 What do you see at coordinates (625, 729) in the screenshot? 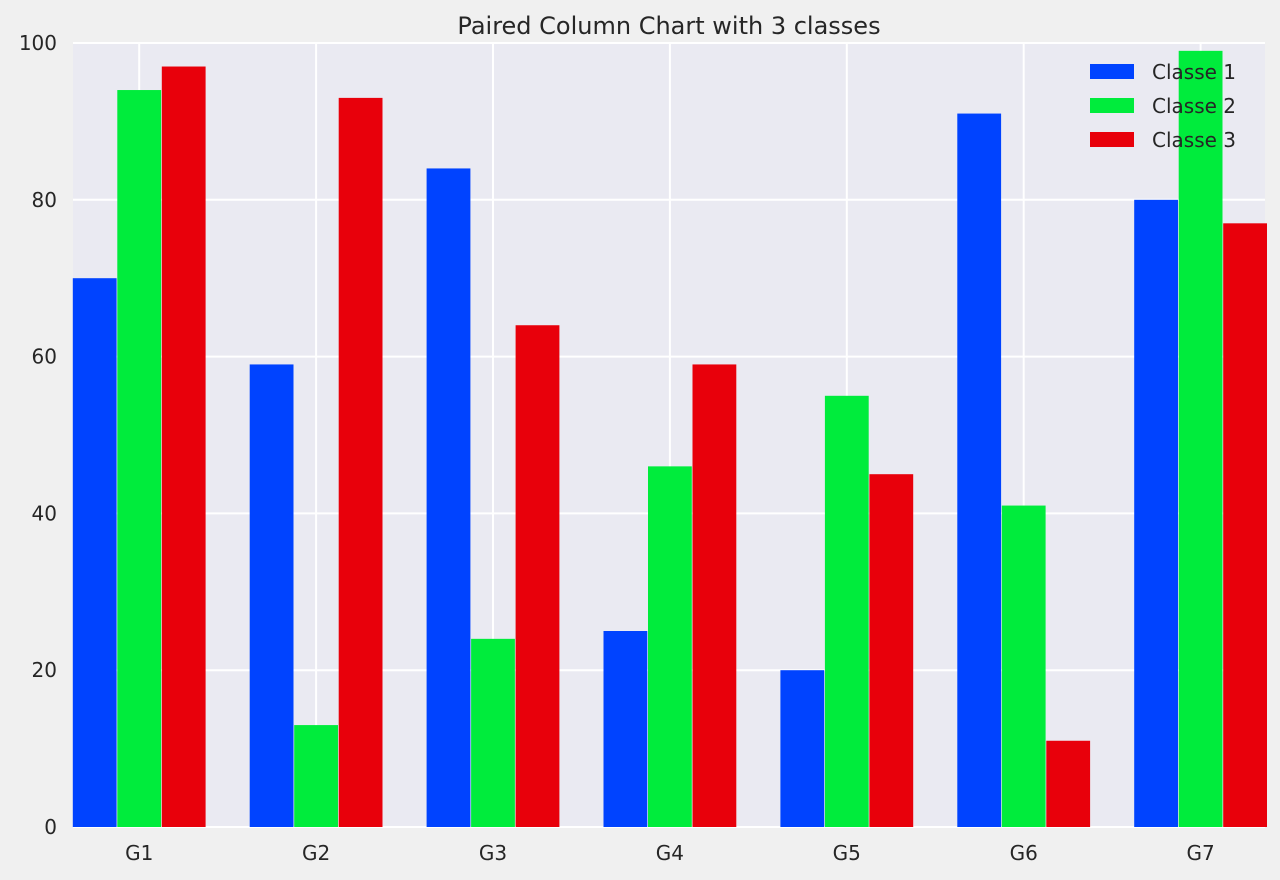
I see `bar-classe-1-g4` at bounding box center [625, 729].